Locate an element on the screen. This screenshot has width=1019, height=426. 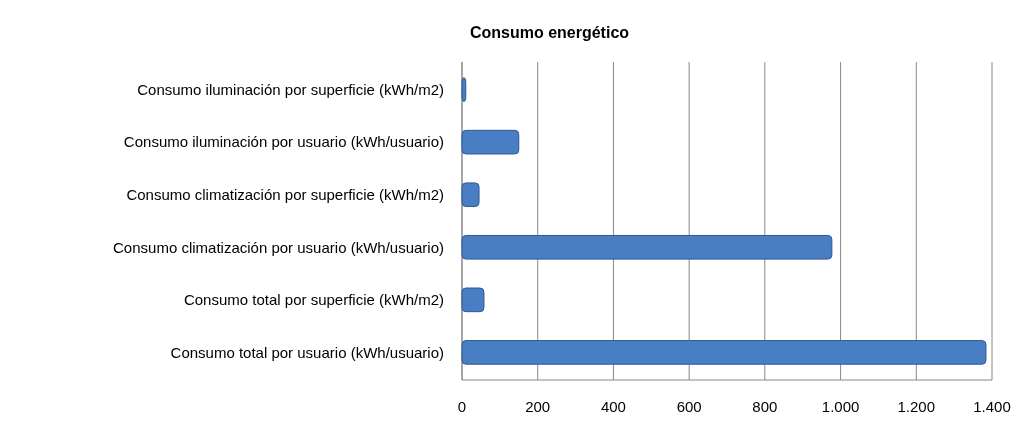
y-tick-label: Consumo total por usuario (kWh/usuario) is located at coordinates (307, 352).